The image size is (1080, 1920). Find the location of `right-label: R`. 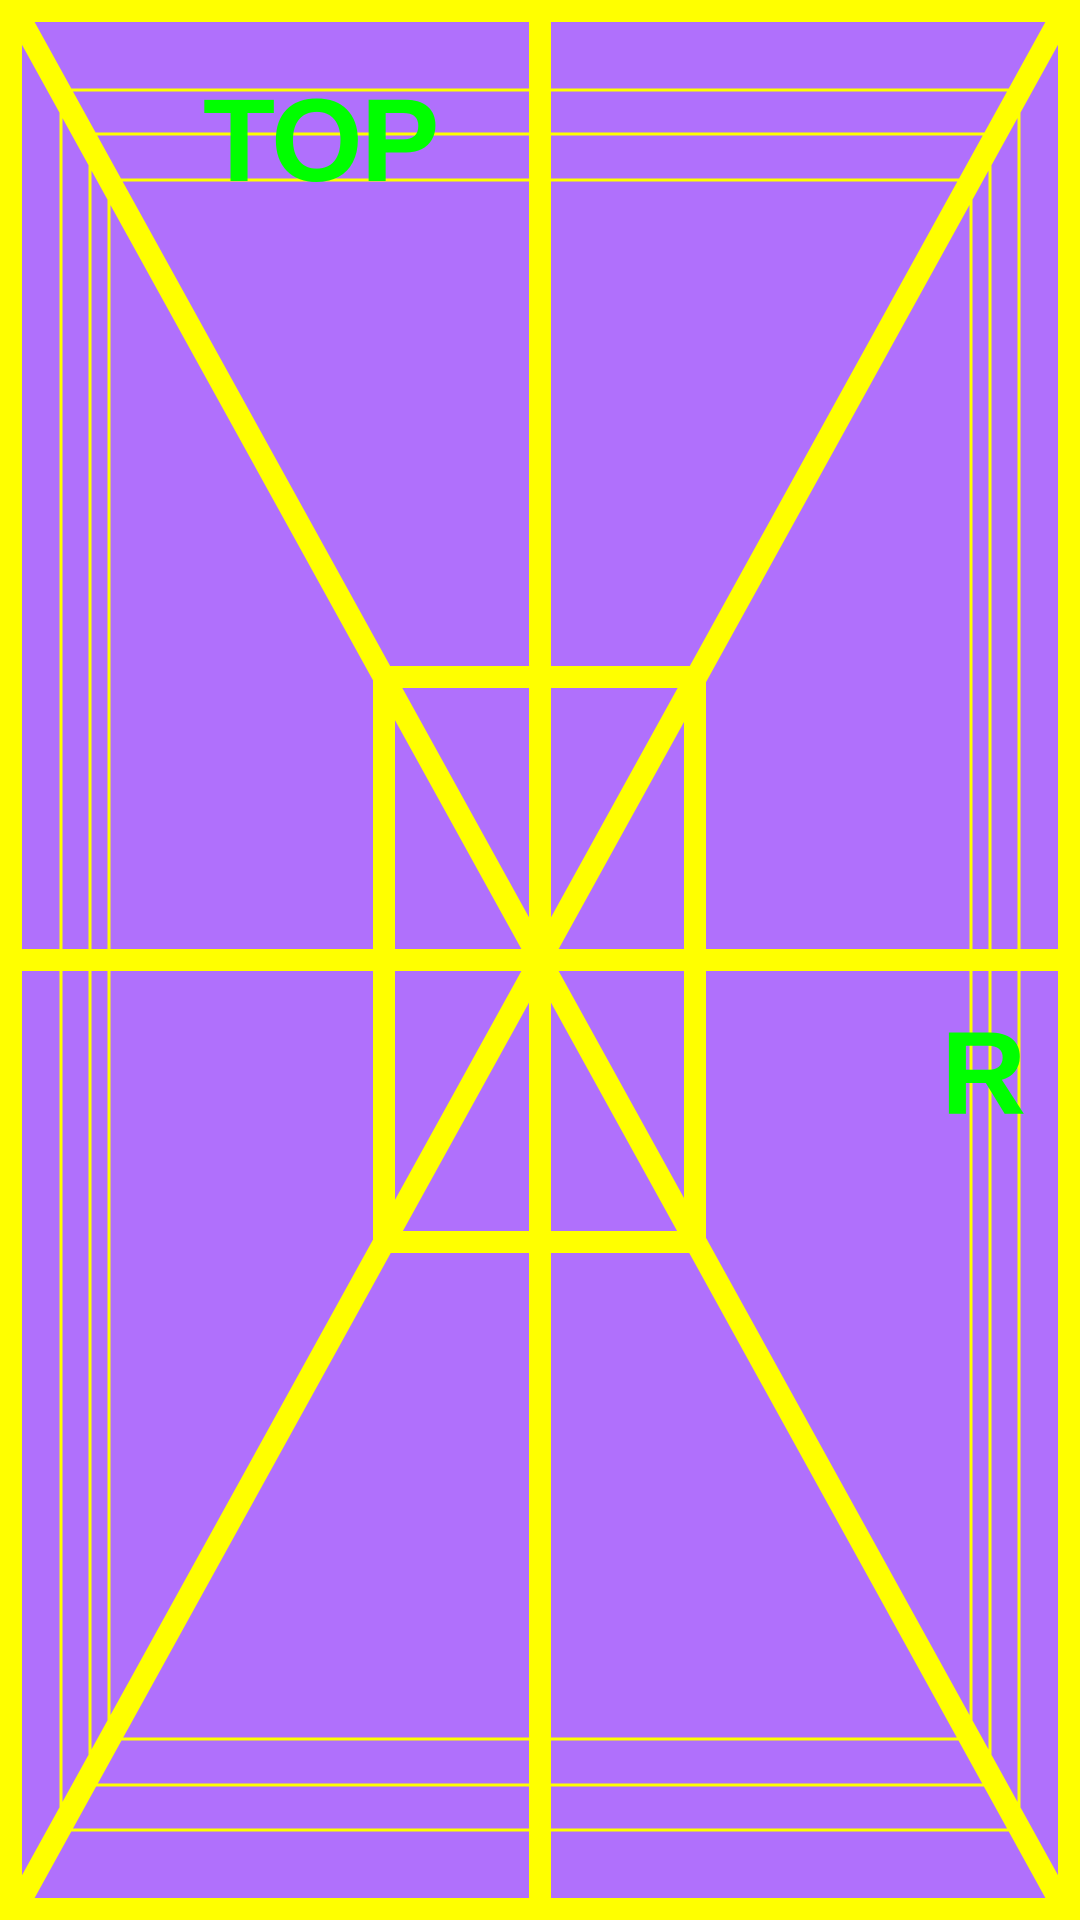

right-label: R is located at coordinates (984, 1074).